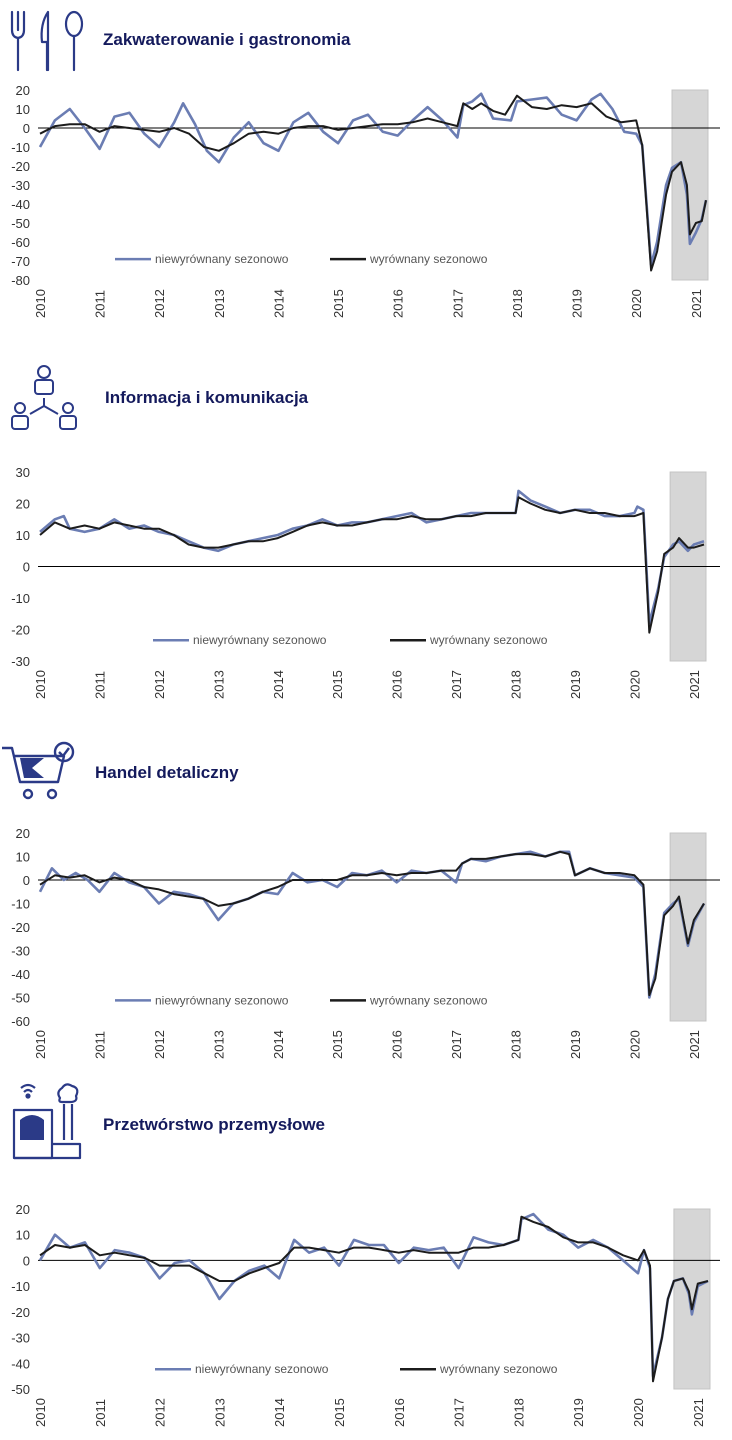  I want to click on factory-icon, so click(47, 1121).